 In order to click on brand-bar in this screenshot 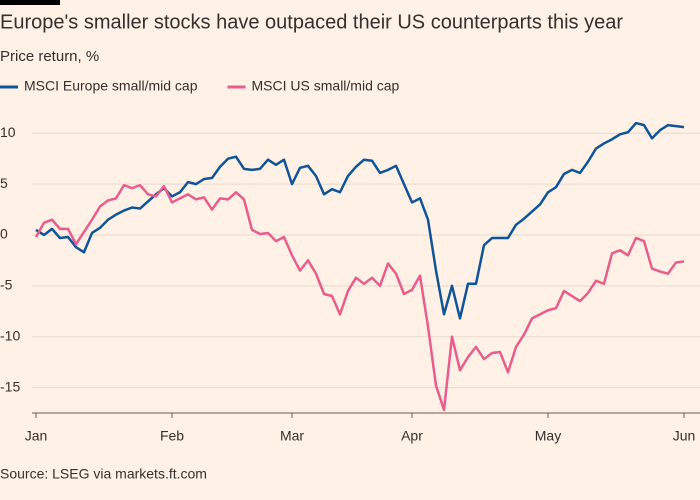, I will do `click(30, 2)`.